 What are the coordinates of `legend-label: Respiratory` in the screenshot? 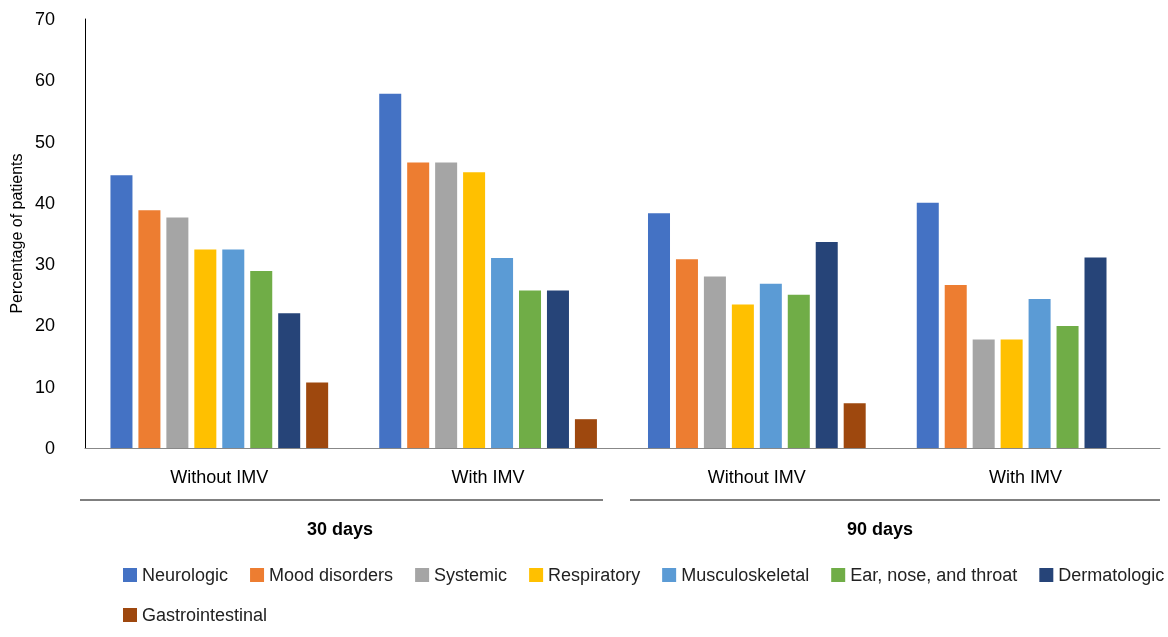 It's located at (594, 575).